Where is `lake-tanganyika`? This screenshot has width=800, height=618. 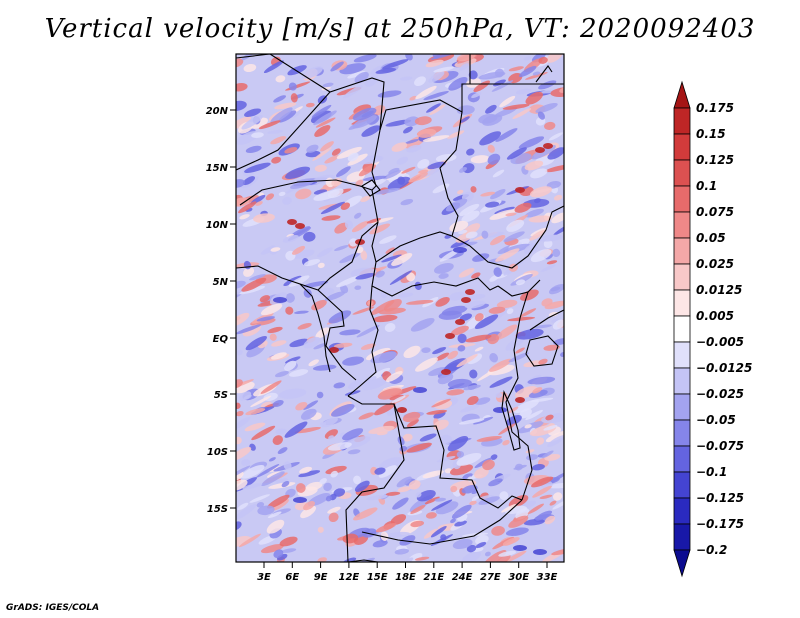
lake-tanganyika is located at coordinates (511, 420).